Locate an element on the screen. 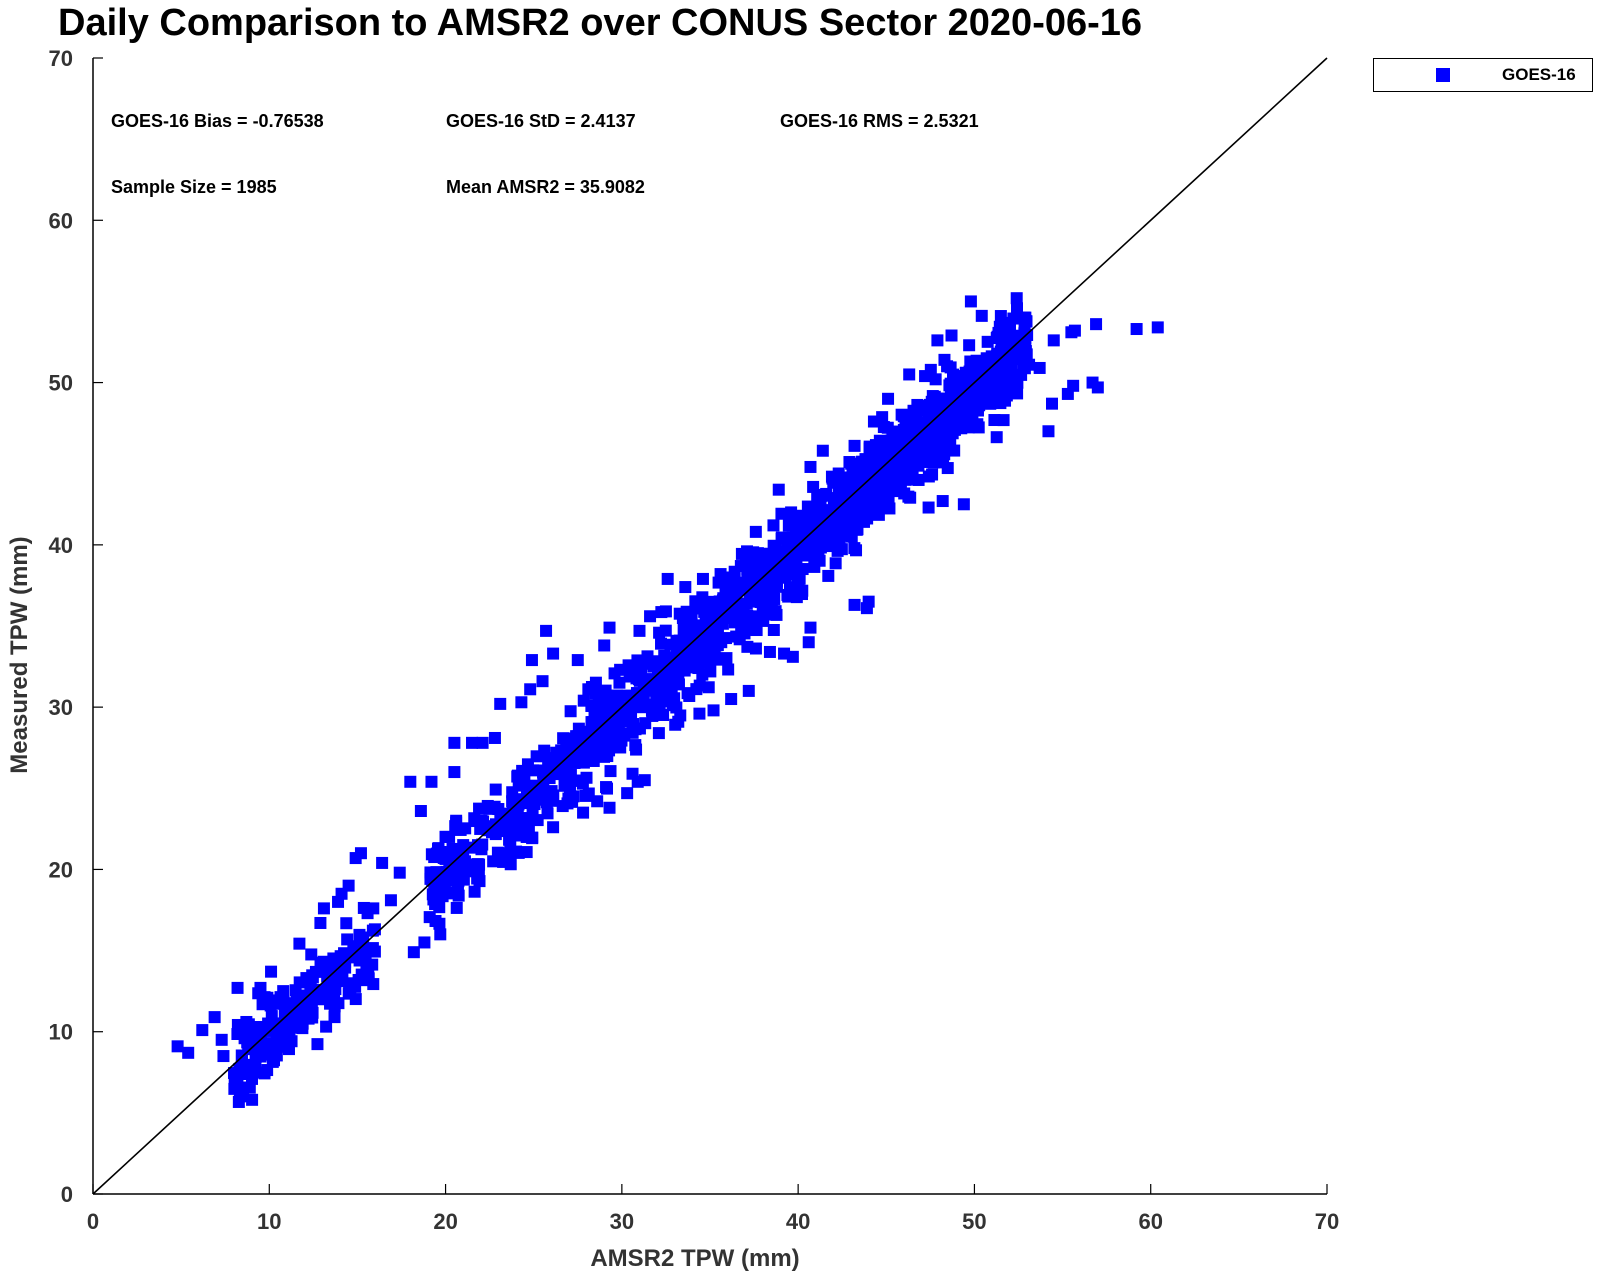  sample-size-annotation: Sample Size = 1985 is located at coordinates (194, 187).